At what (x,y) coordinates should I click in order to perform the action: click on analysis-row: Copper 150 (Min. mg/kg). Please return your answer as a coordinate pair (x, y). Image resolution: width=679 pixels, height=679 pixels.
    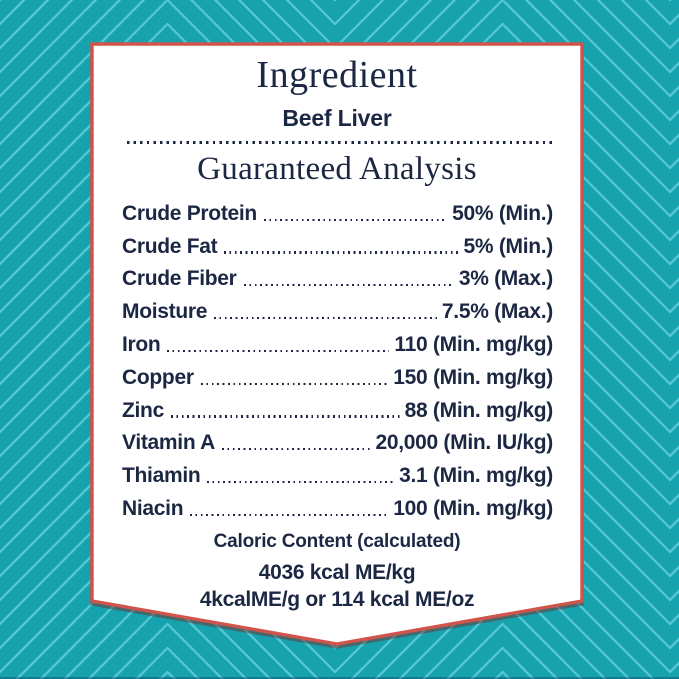
    Looking at the image, I should click on (337, 376).